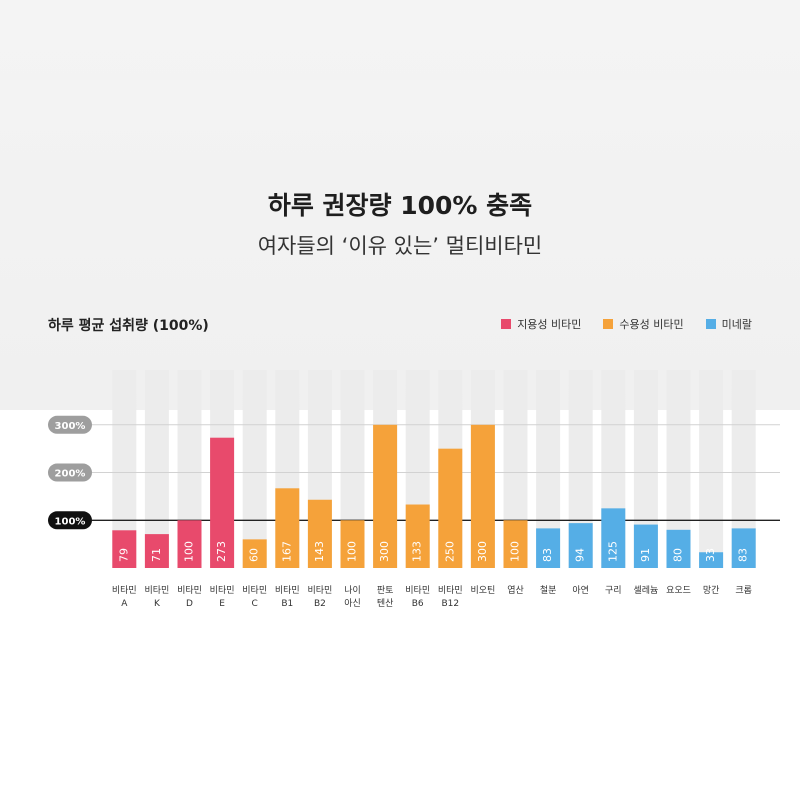 Image resolution: width=800 pixels, height=800 pixels. I want to click on reference-label: 300%, so click(70, 426).